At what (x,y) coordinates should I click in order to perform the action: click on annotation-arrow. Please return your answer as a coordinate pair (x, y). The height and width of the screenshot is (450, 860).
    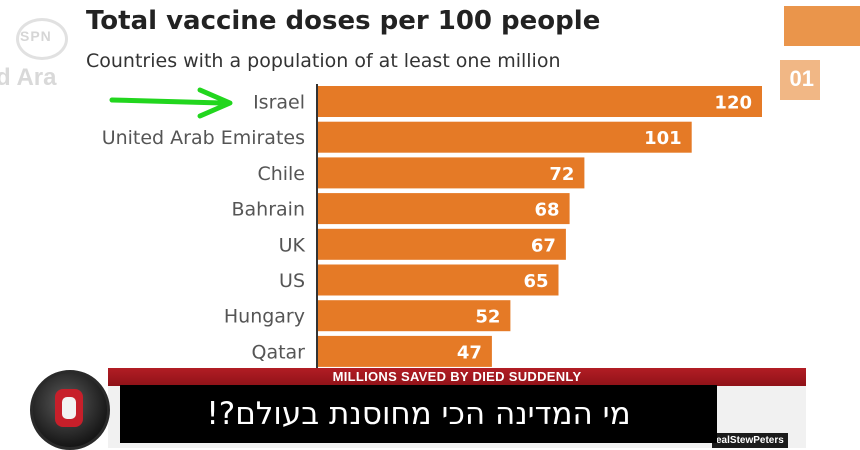
    Looking at the image, I should click on (171, 103).